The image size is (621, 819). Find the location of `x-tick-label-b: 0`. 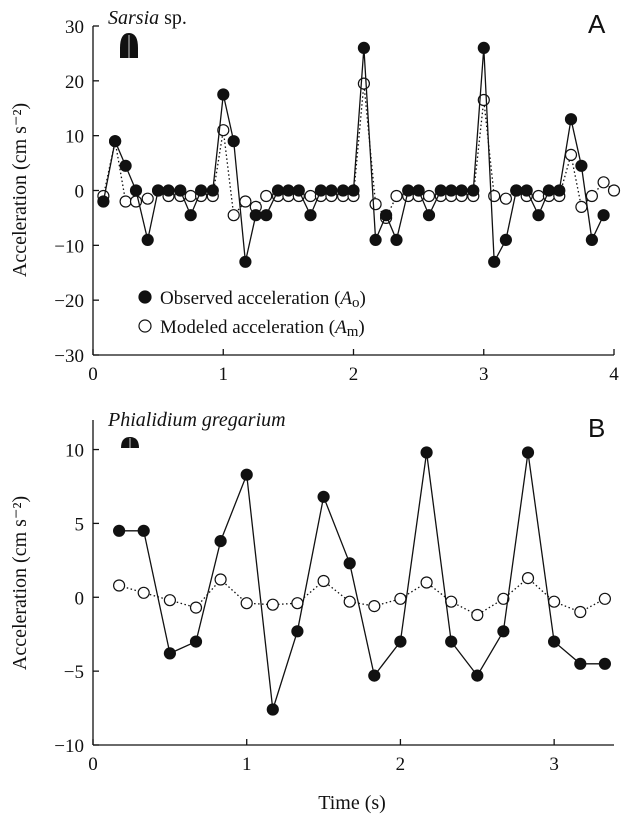

x-tick-label-b: 0 is located at coordinates (93, 764).